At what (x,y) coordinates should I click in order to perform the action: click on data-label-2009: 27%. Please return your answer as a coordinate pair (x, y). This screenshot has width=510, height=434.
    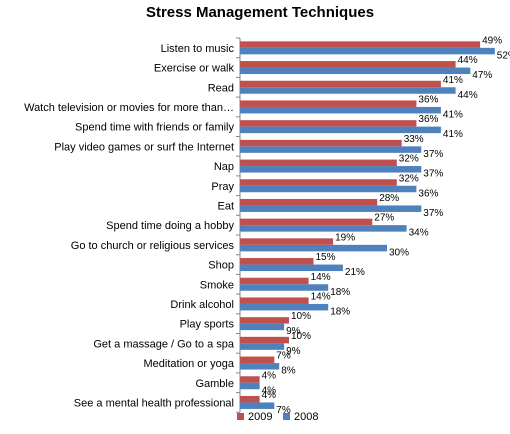
    Looking at the image, I should click on (384, 218).